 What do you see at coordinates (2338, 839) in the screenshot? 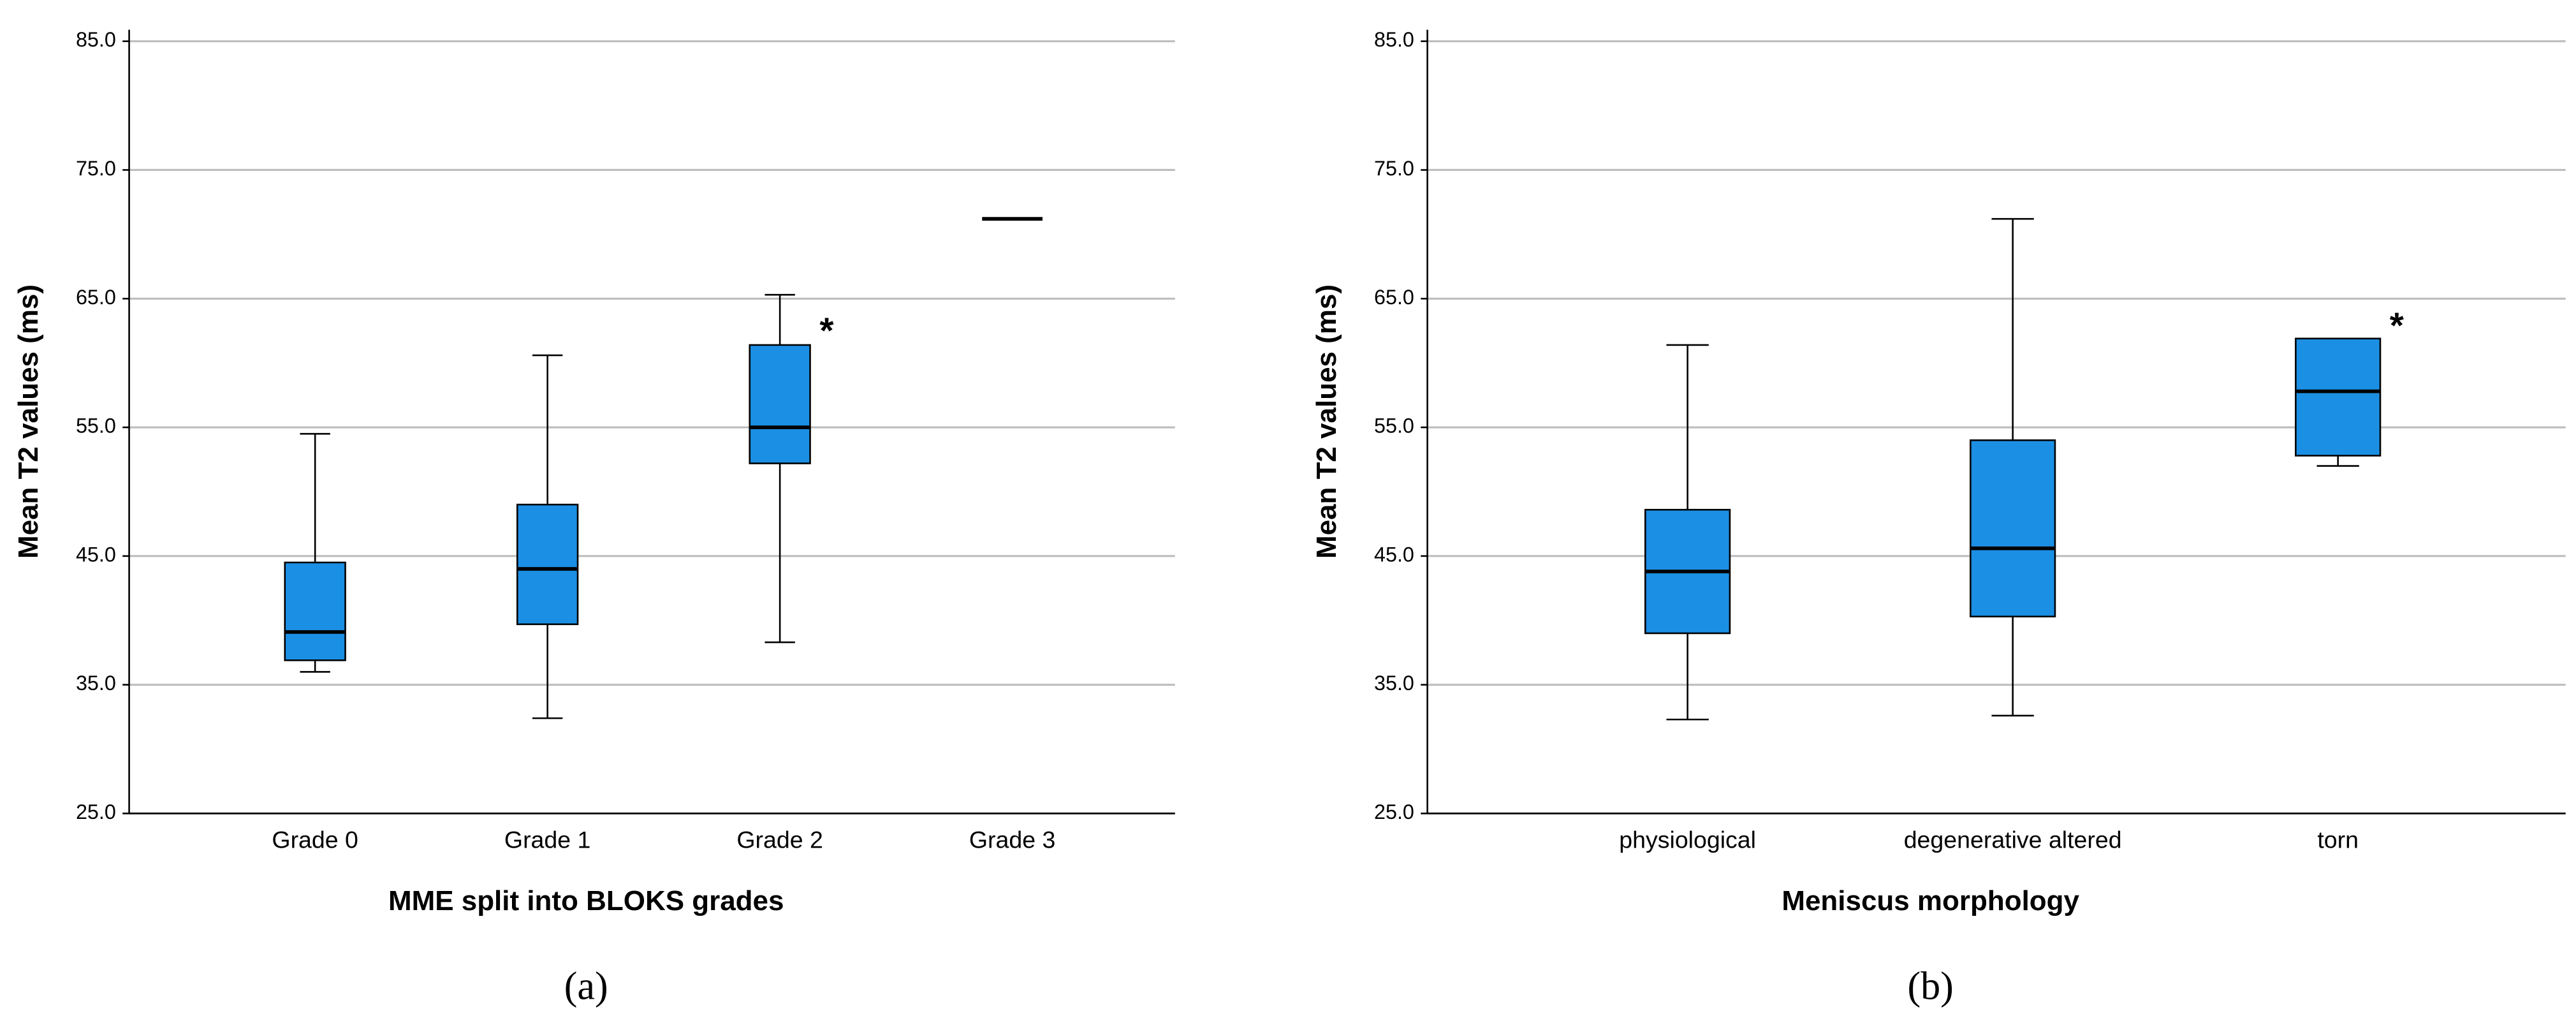
I see `x-tick-label: torn` at bounding box center [2338, 839].